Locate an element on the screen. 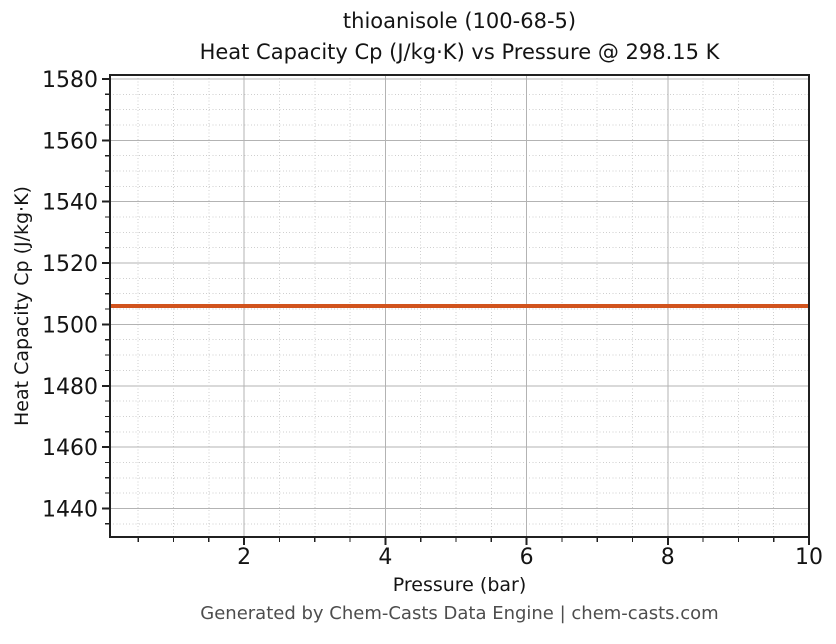 The height and width of the screenshot is (644, 836). y-tick-label: 1560 is located at coordinates (70, 141).